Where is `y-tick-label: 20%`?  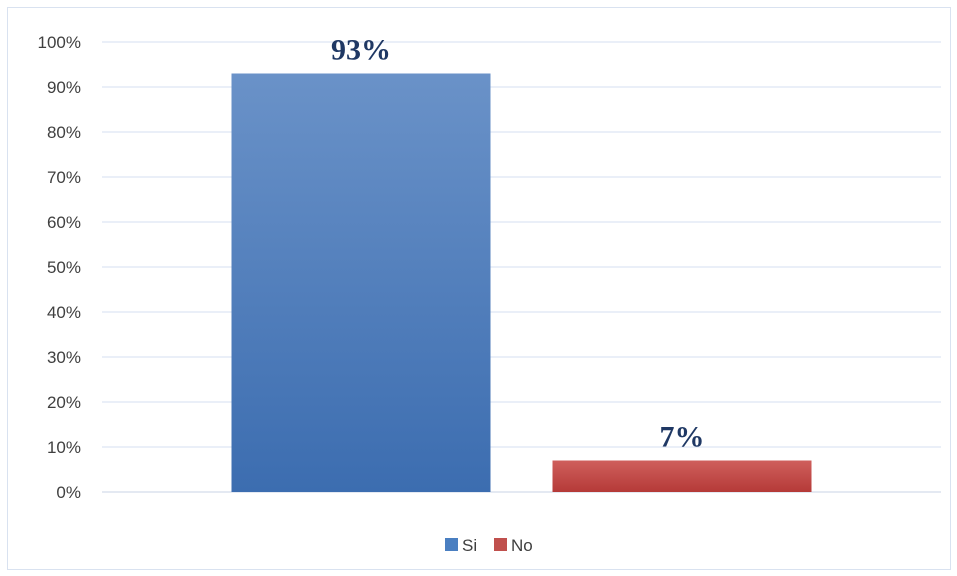 y-tick-label: 20% is located at coordinates (64, 402).